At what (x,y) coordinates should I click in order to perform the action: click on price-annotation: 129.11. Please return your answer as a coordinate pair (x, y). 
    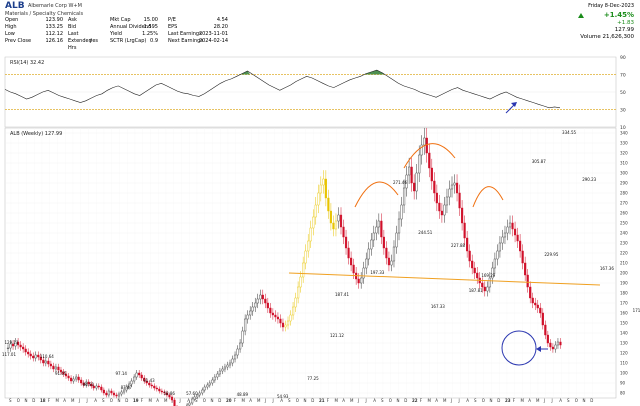
    Looking at the image, I should click on (12, 342).